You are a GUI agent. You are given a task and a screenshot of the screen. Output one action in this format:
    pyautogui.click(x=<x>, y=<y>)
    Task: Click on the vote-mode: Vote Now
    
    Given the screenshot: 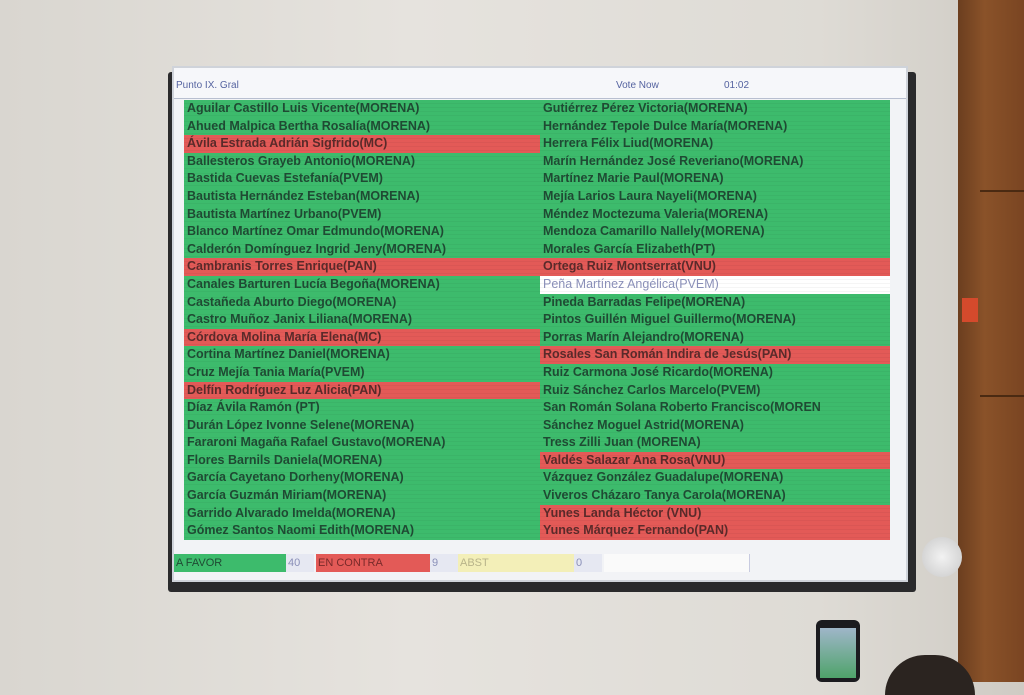 What is the action you would take?
    pyautogui.click(x=637, y=85)
    